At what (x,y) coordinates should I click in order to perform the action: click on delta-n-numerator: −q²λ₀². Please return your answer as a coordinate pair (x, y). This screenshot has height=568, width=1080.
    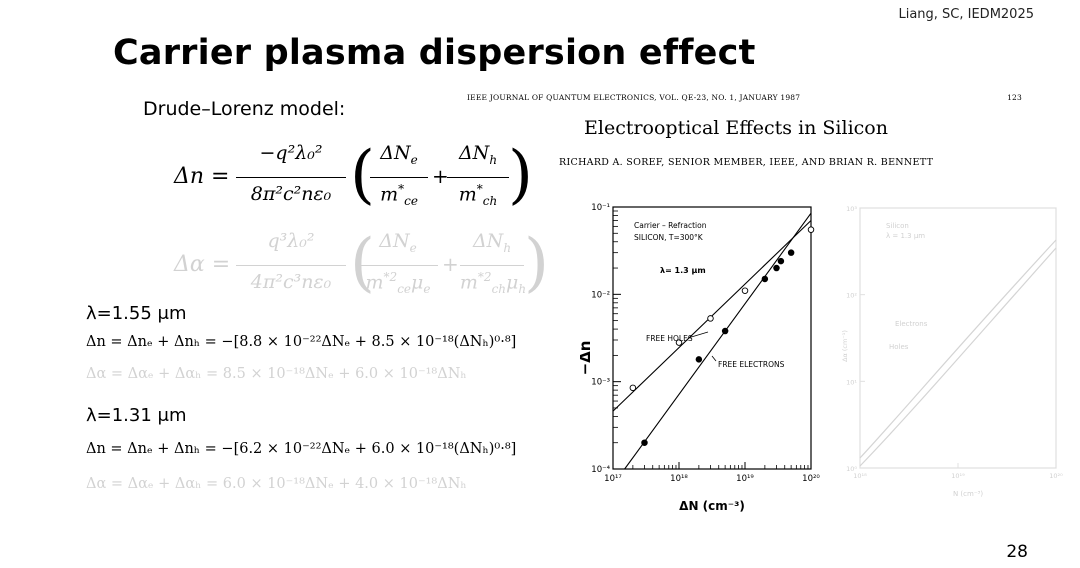
    Looking at the image, I should click on (291, 153).